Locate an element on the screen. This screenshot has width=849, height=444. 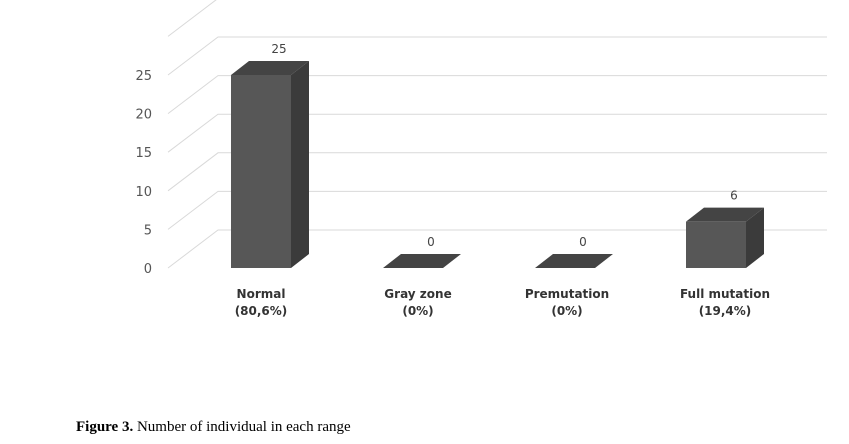
category-label: Premutation (0%) is located at coordinates (567, 302).